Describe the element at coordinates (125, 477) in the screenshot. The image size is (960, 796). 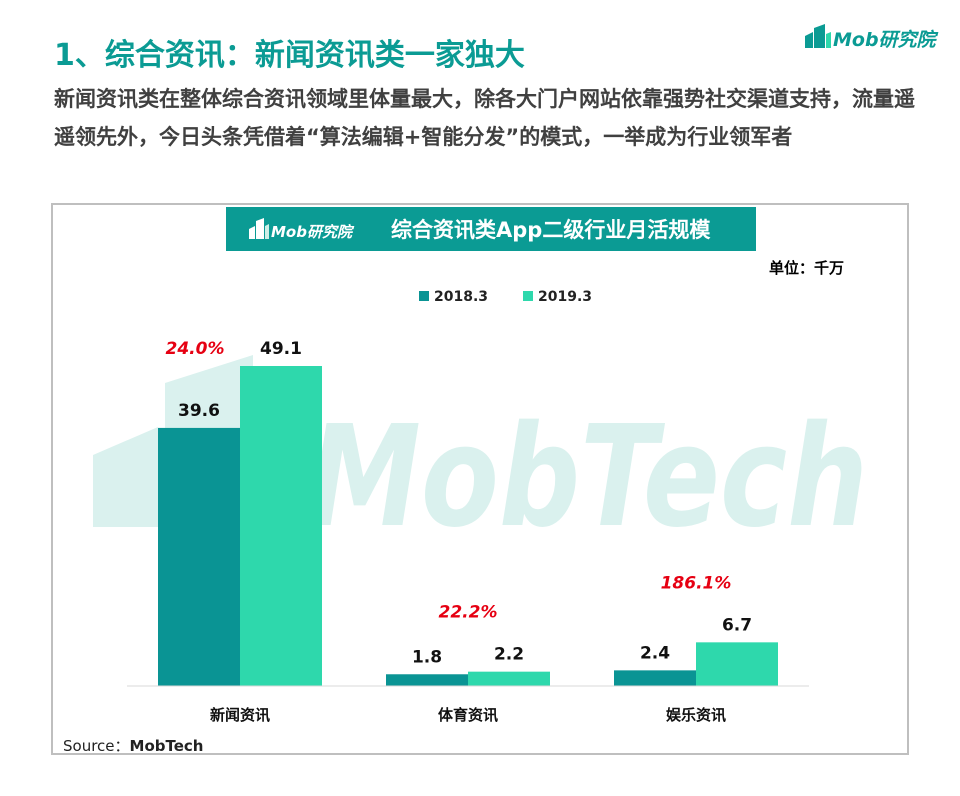
I see `watermark-logo-shape` at that location.